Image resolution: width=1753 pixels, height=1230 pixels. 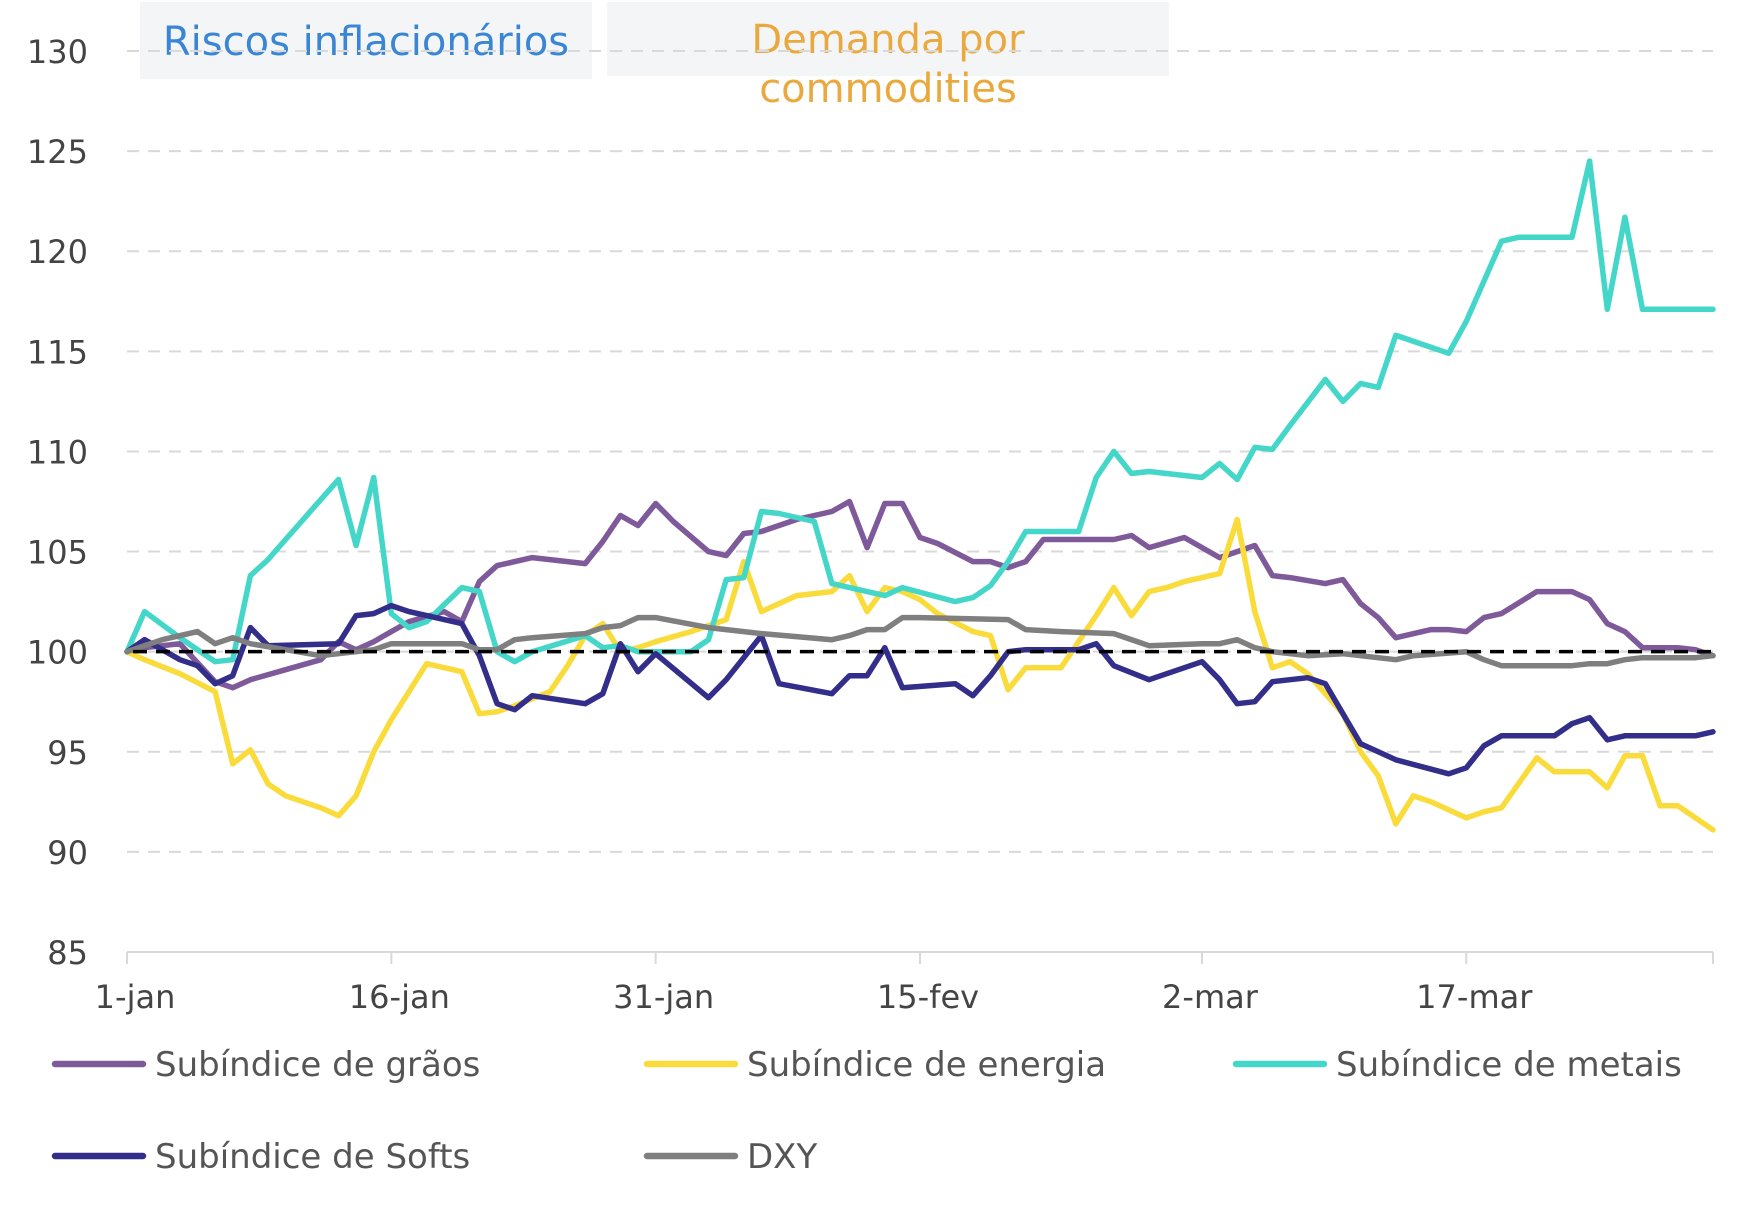 I want to click on annotation-demanda-line-1: Demanda por, so click(x=888, y=40).